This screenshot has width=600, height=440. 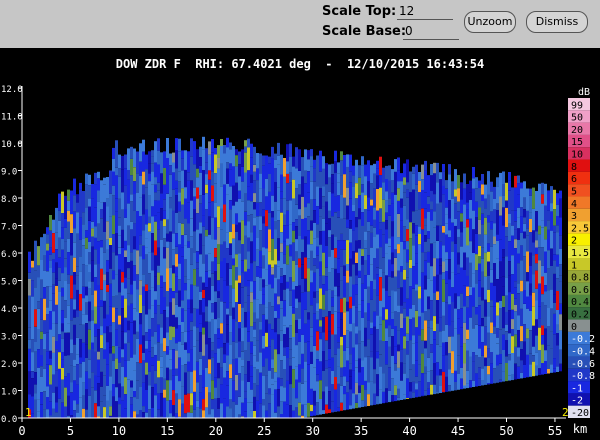 I want to click on colorbar-cell, so click(x=579, y=313).